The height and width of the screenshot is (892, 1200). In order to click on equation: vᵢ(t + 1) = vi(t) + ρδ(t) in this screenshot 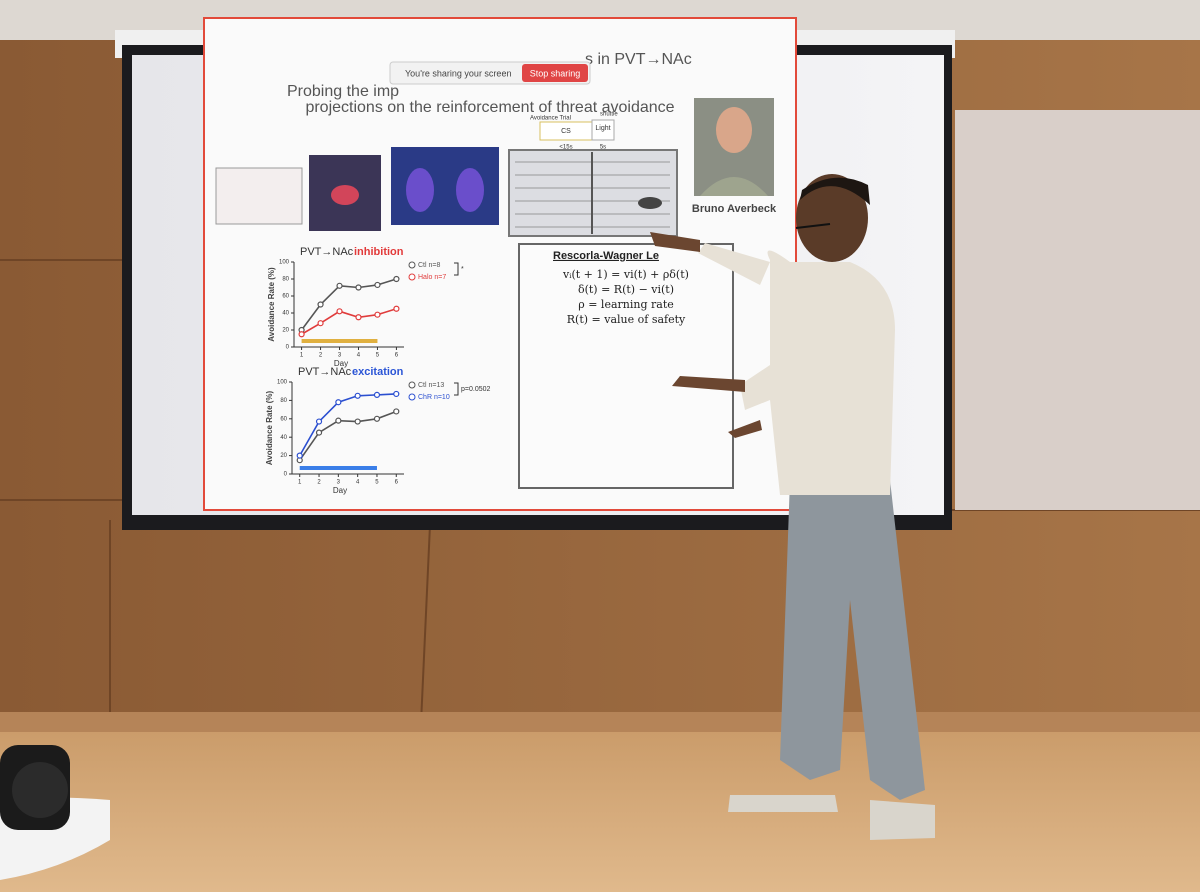, I will do `click(625, 274)`.